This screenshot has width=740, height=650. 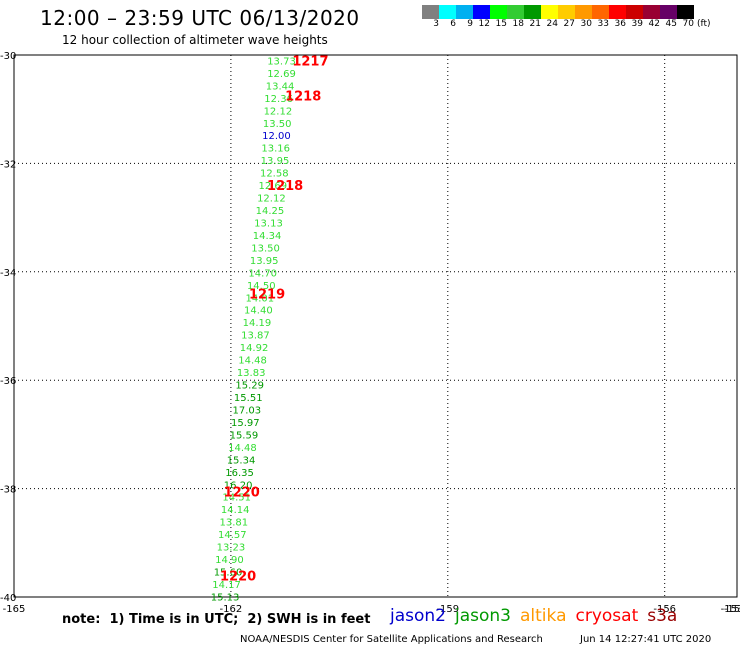 What do you see at coordinates (244, 435) in the screenshot?
I see `data-value: 15.59` at bounding box center [244, 435].